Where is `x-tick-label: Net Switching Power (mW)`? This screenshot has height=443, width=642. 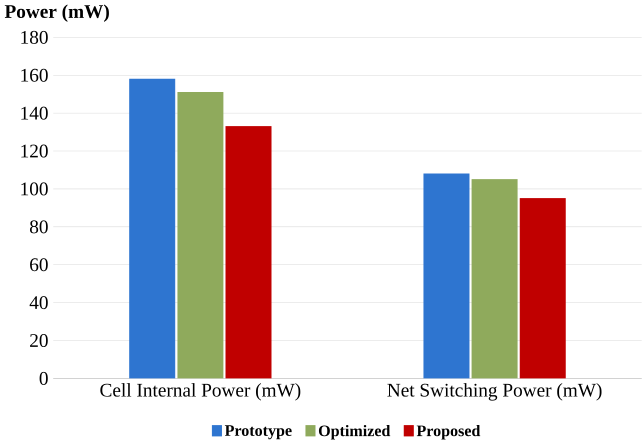
x-tick-label: Net Switching Power (mW) is located at coordinates (494, 391).